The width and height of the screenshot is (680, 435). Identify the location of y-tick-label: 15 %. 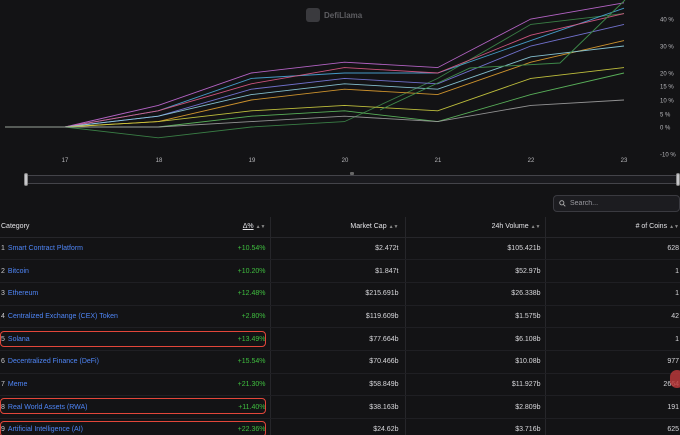
(667, 88).